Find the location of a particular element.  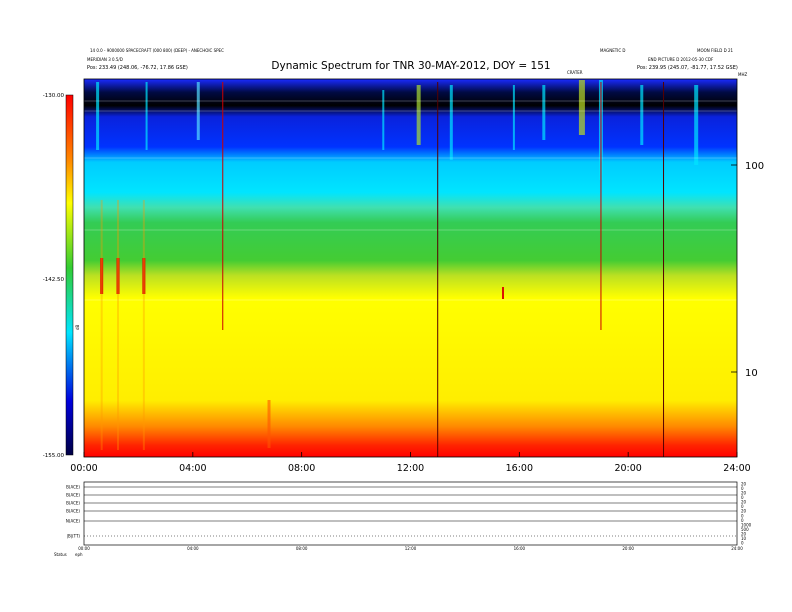

colorbar-label: dB is located at coordinates (77, 327).